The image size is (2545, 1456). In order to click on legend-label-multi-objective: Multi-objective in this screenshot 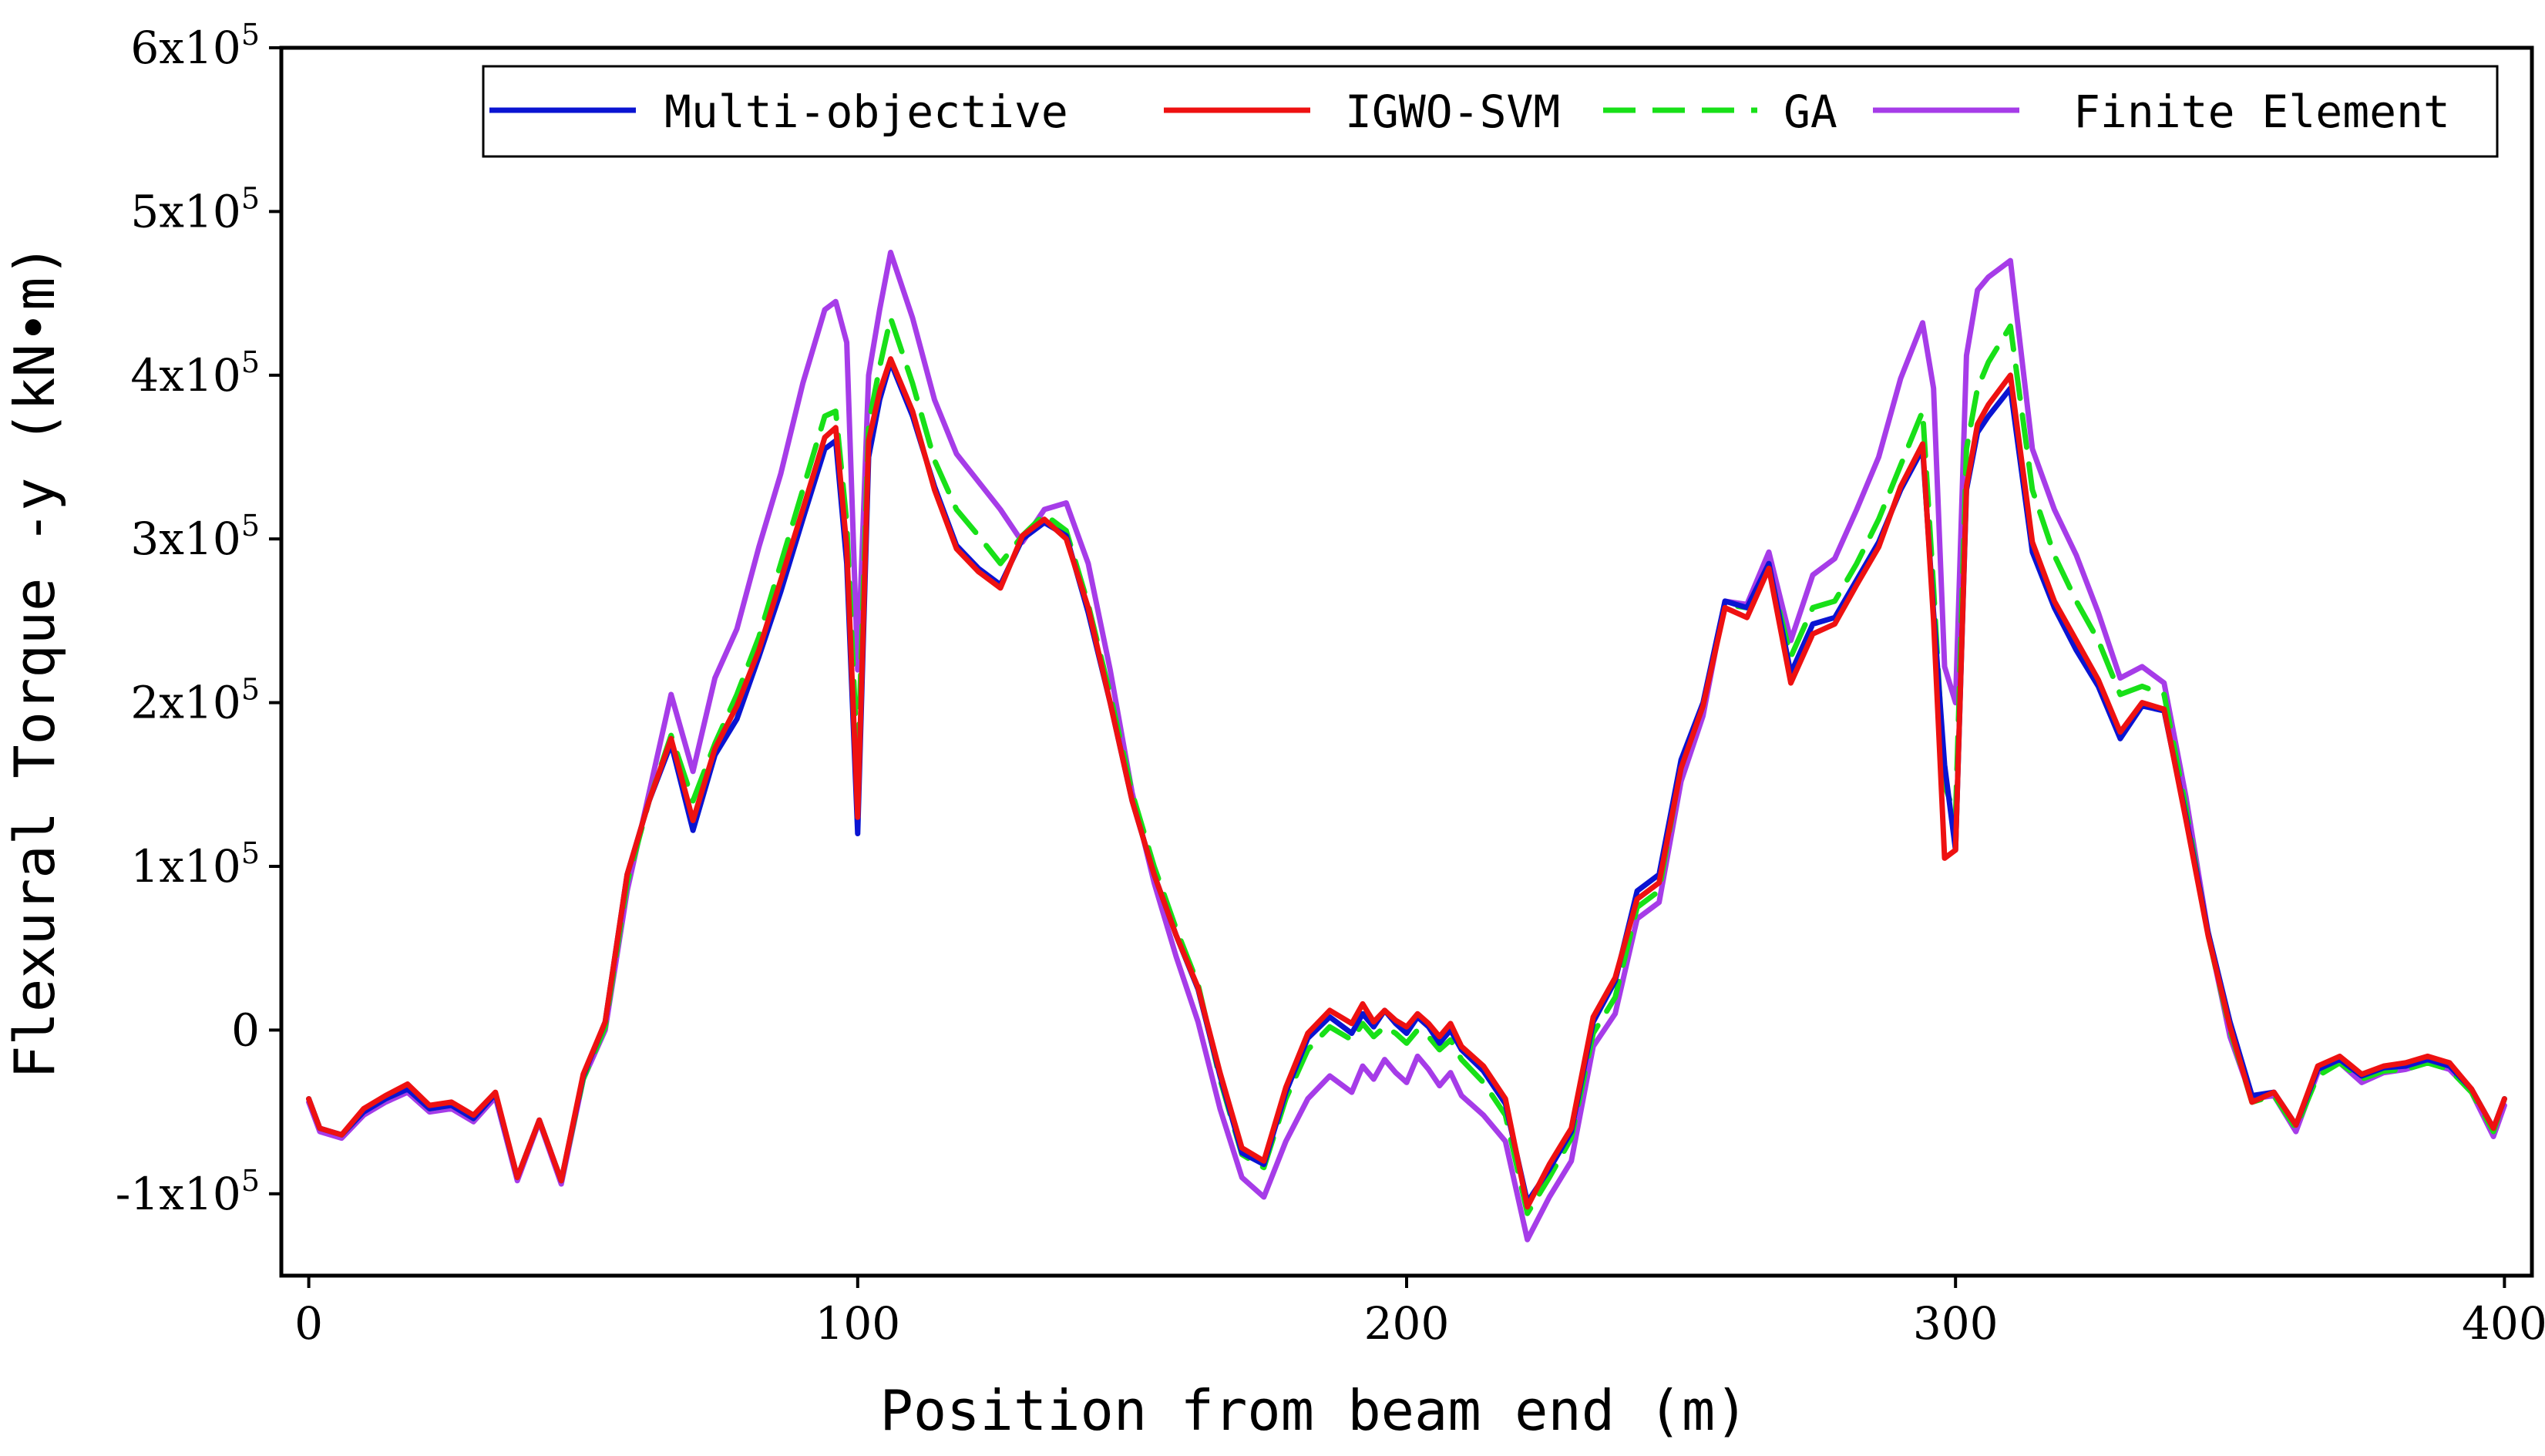, I will do `click(866, 112)`.